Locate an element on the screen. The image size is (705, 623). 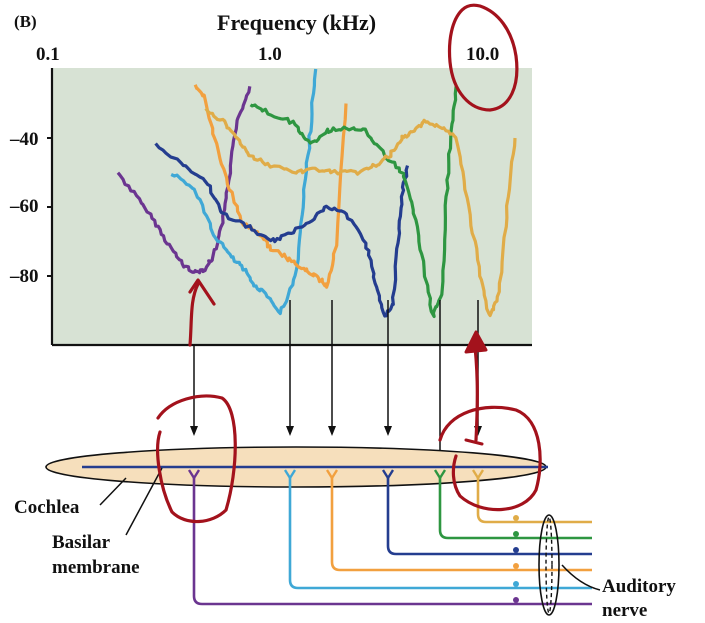
tuning-curve-green is located at coordinates (353, 202).